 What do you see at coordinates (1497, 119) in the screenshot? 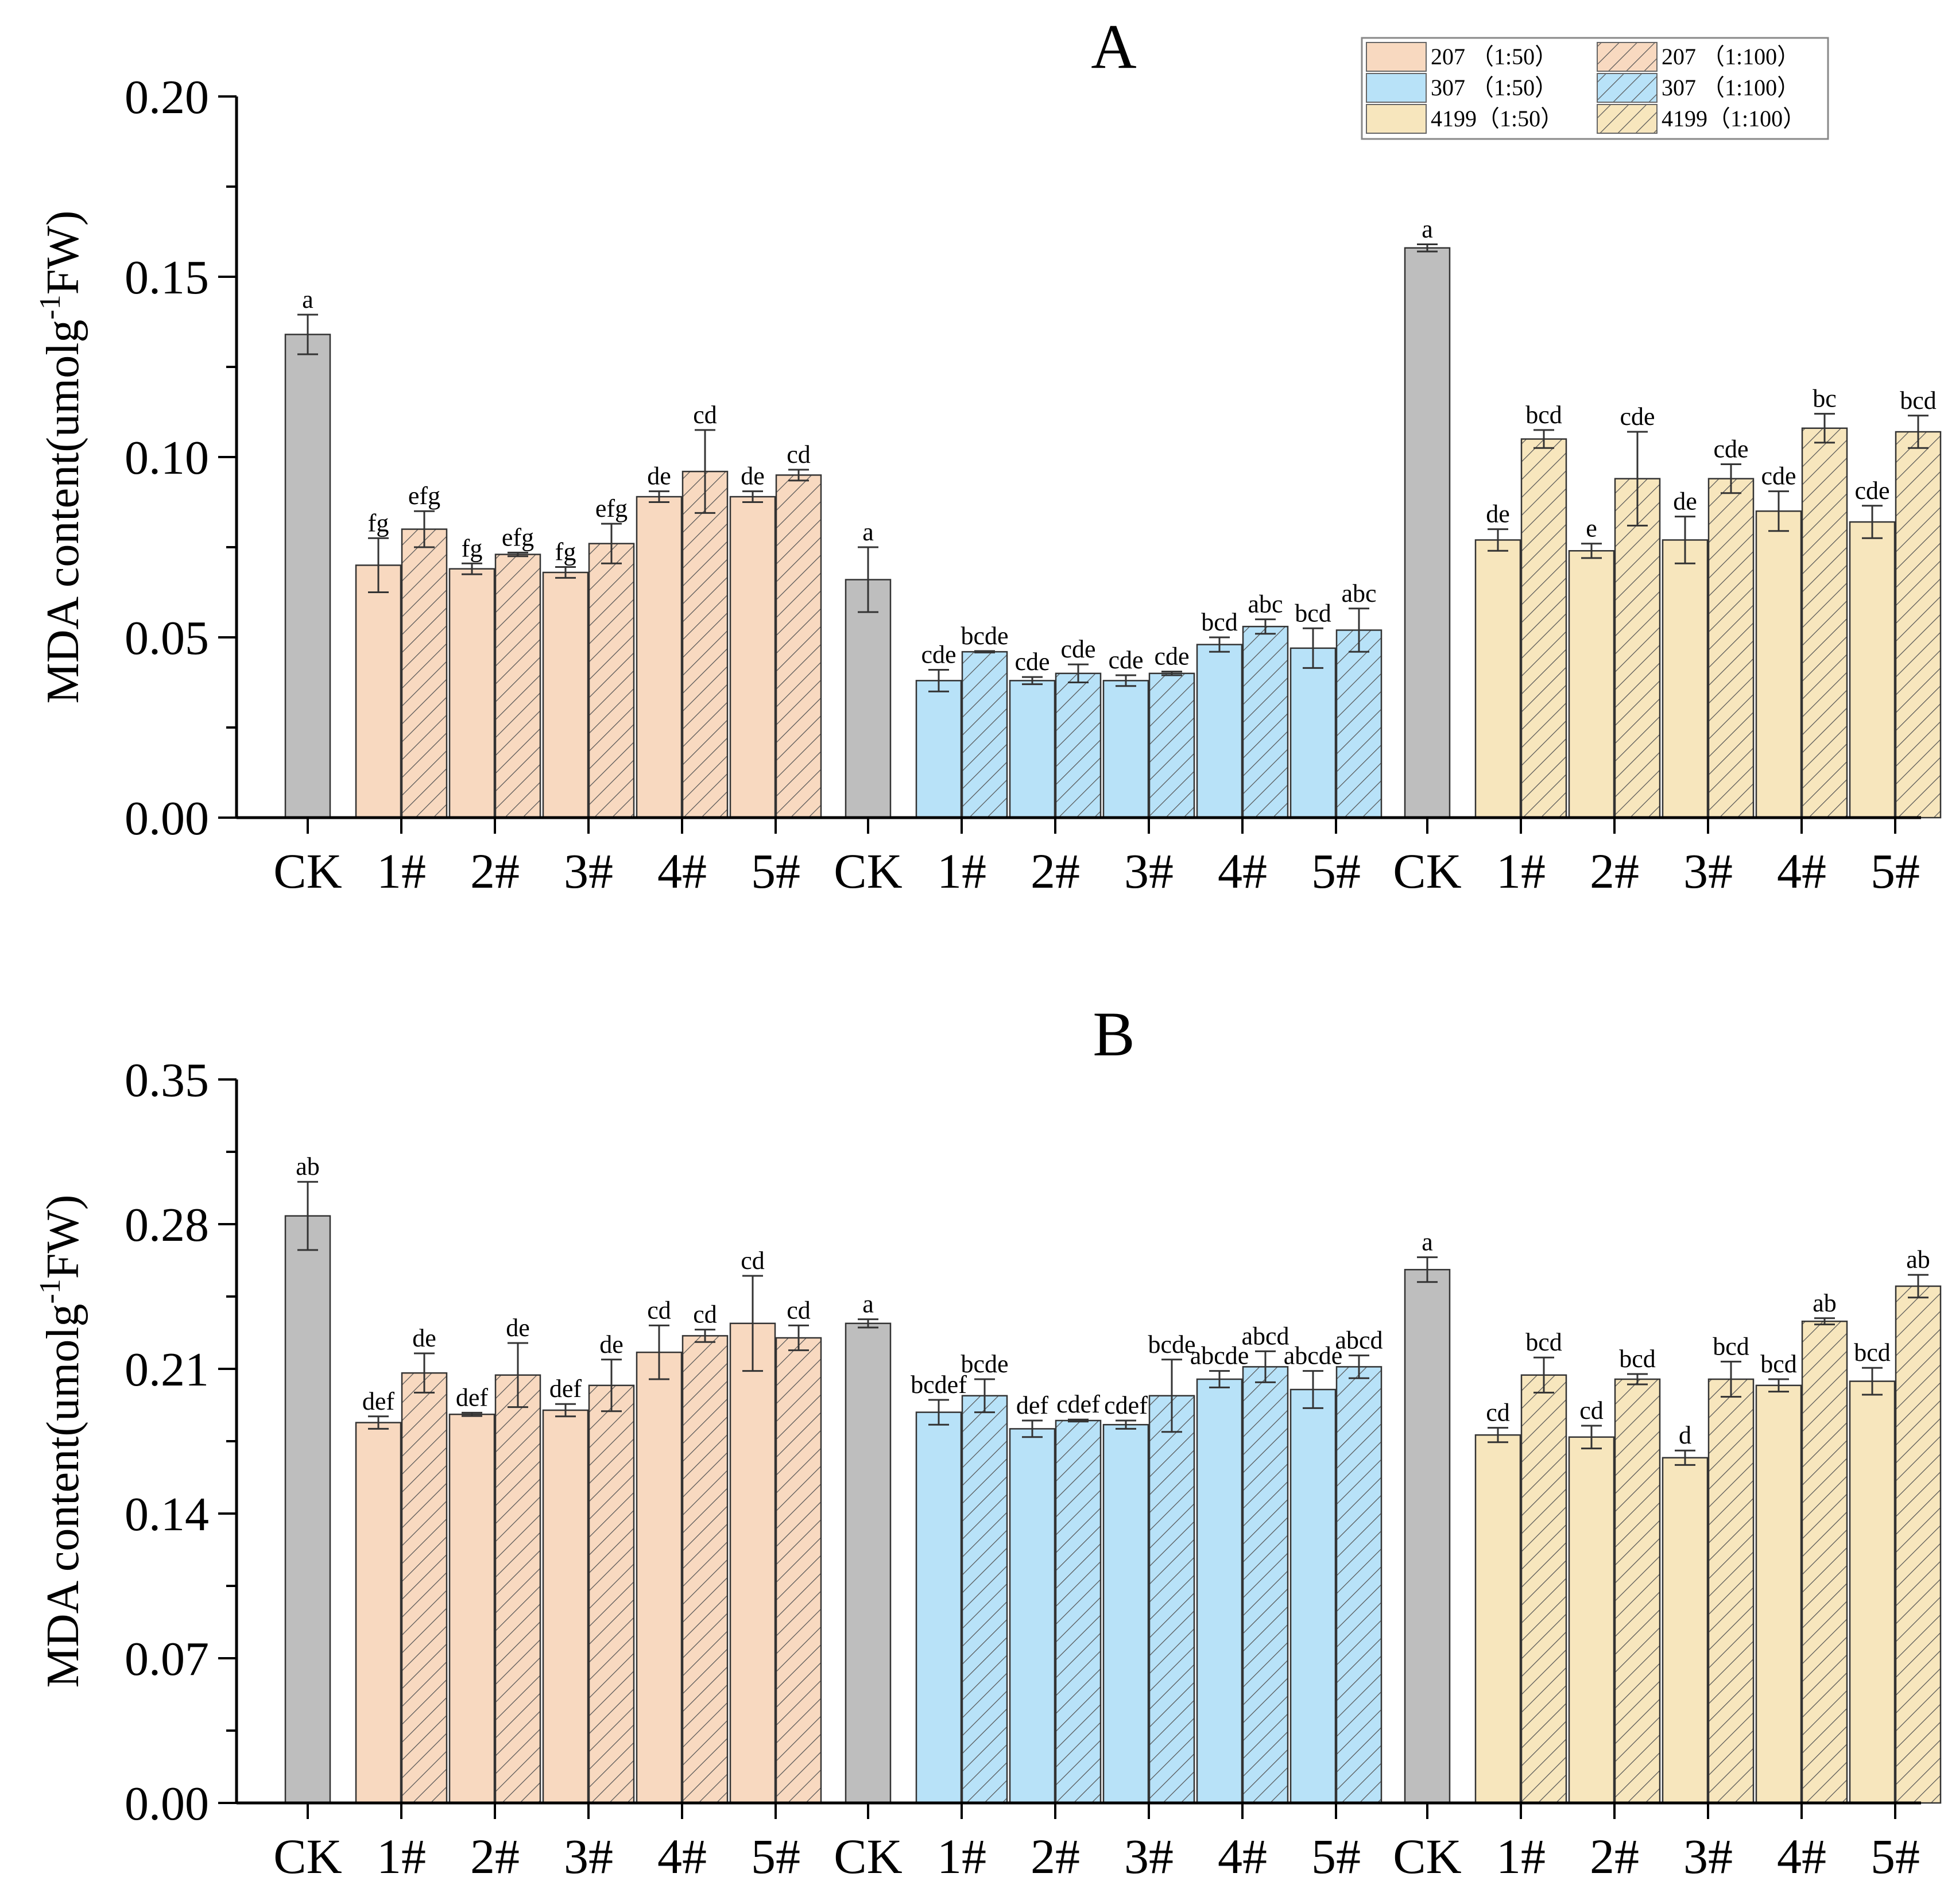
I see `legend-label: 4199（1:50）` at bounding box center [1497, 119].